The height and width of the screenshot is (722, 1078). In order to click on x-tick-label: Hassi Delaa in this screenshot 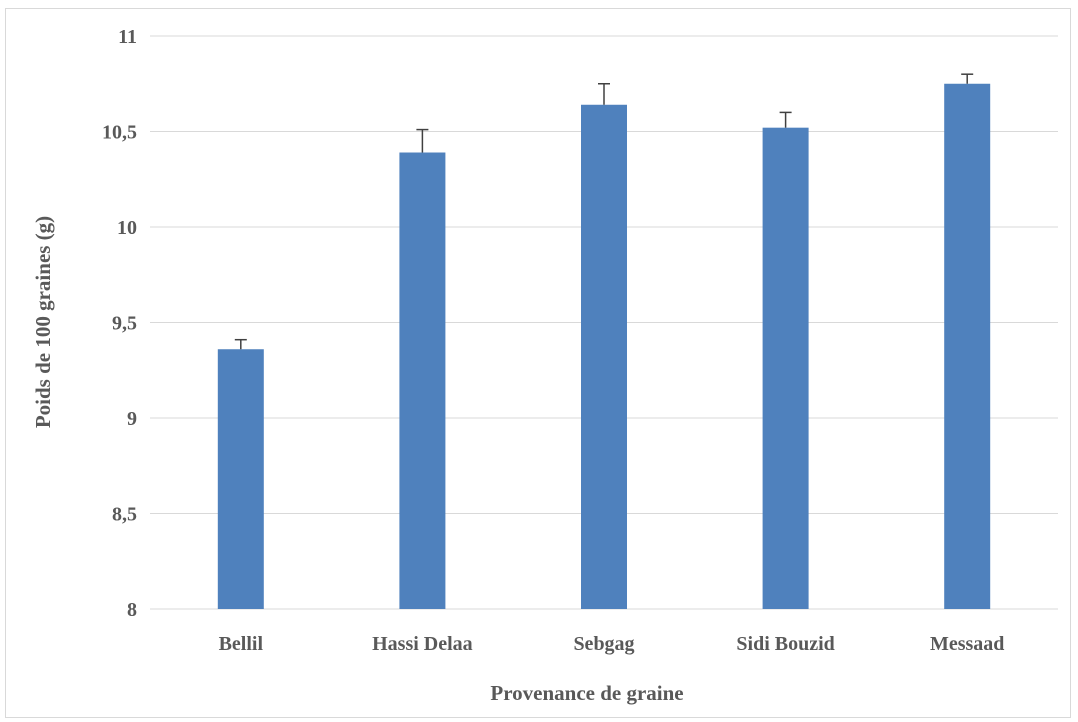, I will do `click(422, 644)`.